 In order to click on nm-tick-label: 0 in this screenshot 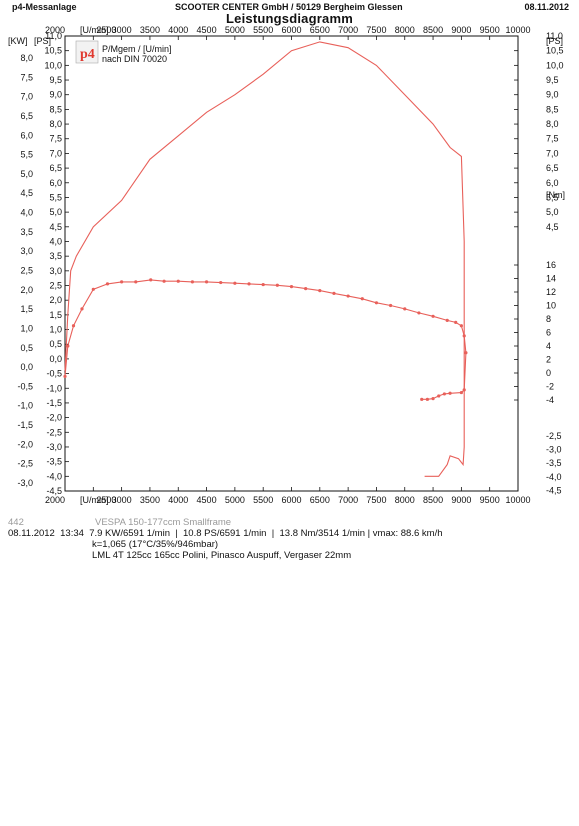, I will do `click(548, 373)`.